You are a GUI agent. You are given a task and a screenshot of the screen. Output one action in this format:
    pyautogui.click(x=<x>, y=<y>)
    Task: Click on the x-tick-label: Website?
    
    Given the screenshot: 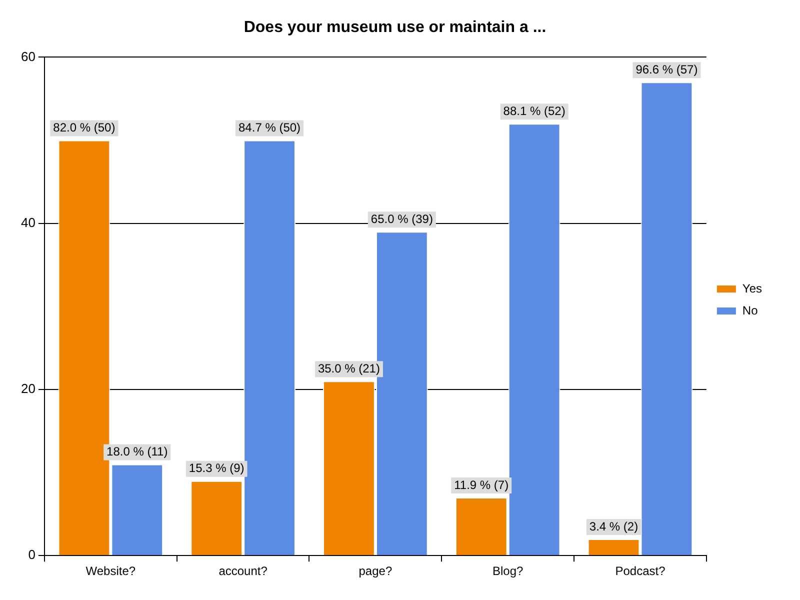 What is the action you would take?
    pyautogui.click(x=111, y=571)
    